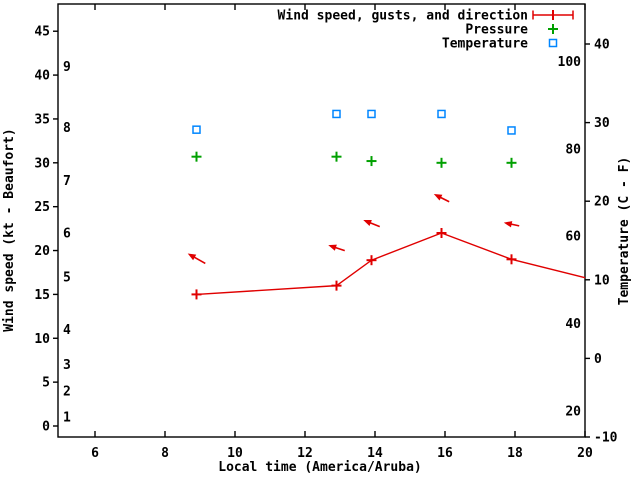  What do you see at coordinates (42, 119) in the screenshot?
I see `kt-tick-label: 35` at bounding box center [42, 119].